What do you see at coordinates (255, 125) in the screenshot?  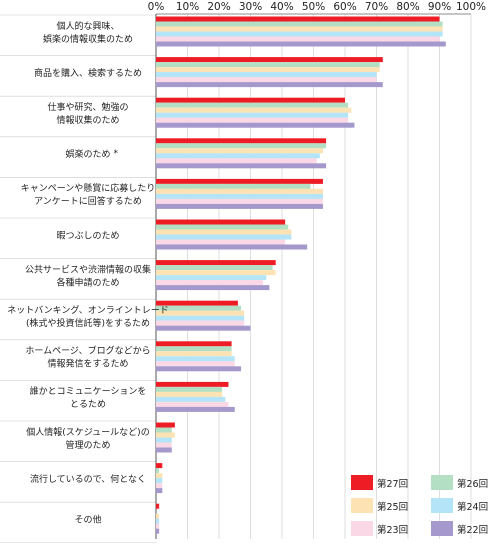 I see `bar-3-第22回` at bounding box center [255, 125].